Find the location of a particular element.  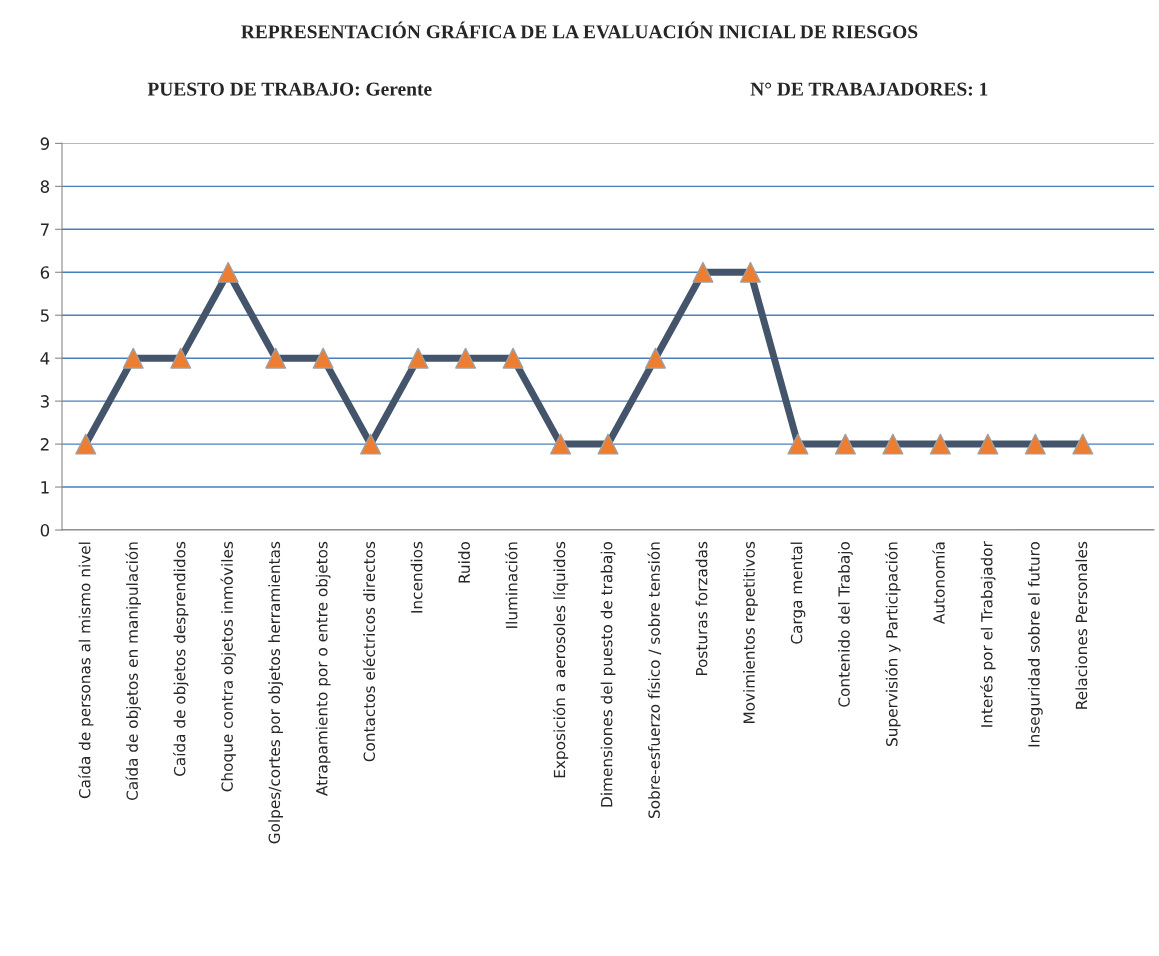

x-tick-label: Posturas forzadas is located at coordinates (701, 608).